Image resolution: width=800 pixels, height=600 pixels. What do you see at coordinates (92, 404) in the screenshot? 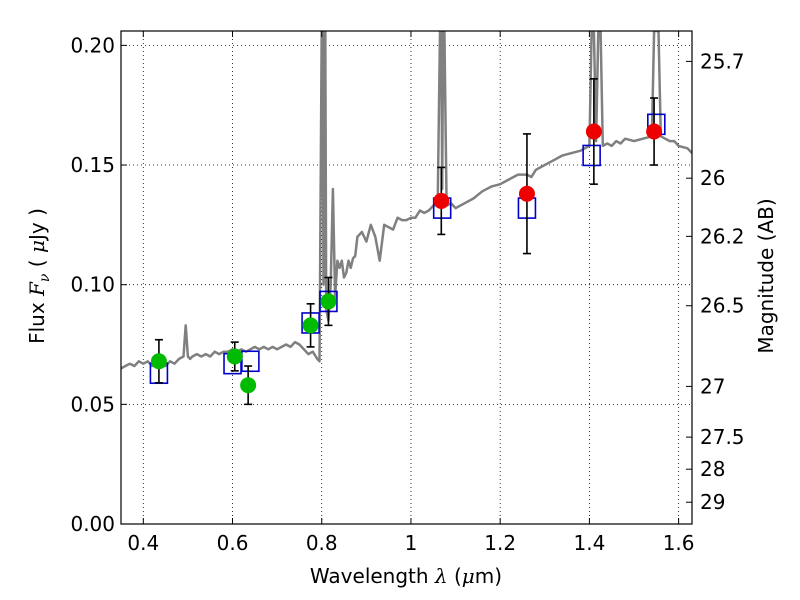
I see `y-tick-label: 0.05` at bounding box center [92, 404].